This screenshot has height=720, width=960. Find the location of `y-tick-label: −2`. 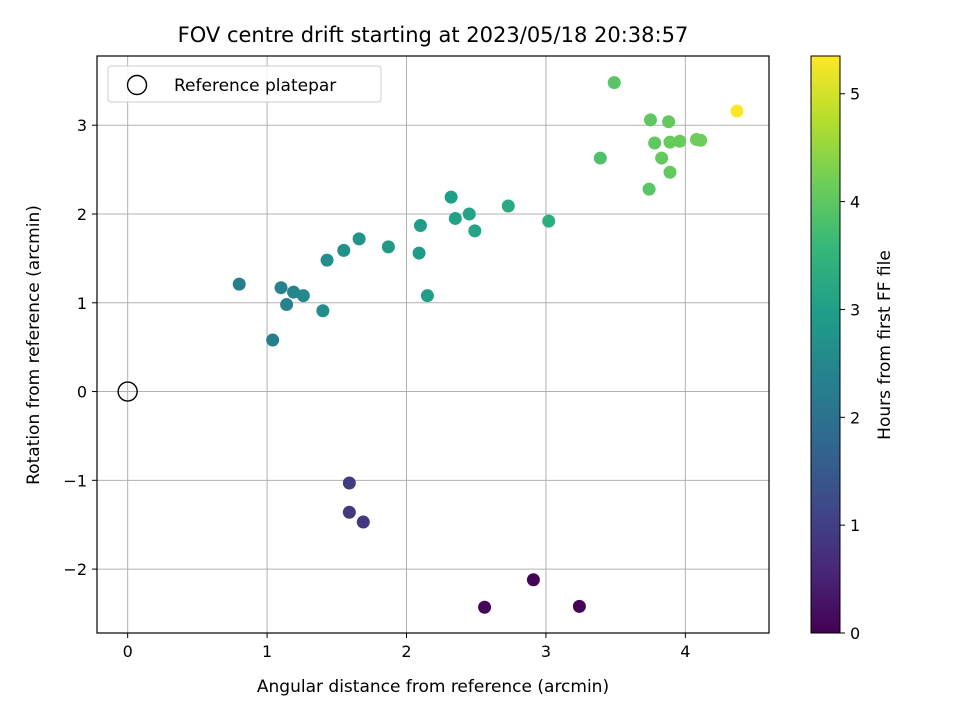

y-tick-label: −2 is located at coordinates (75, 569).